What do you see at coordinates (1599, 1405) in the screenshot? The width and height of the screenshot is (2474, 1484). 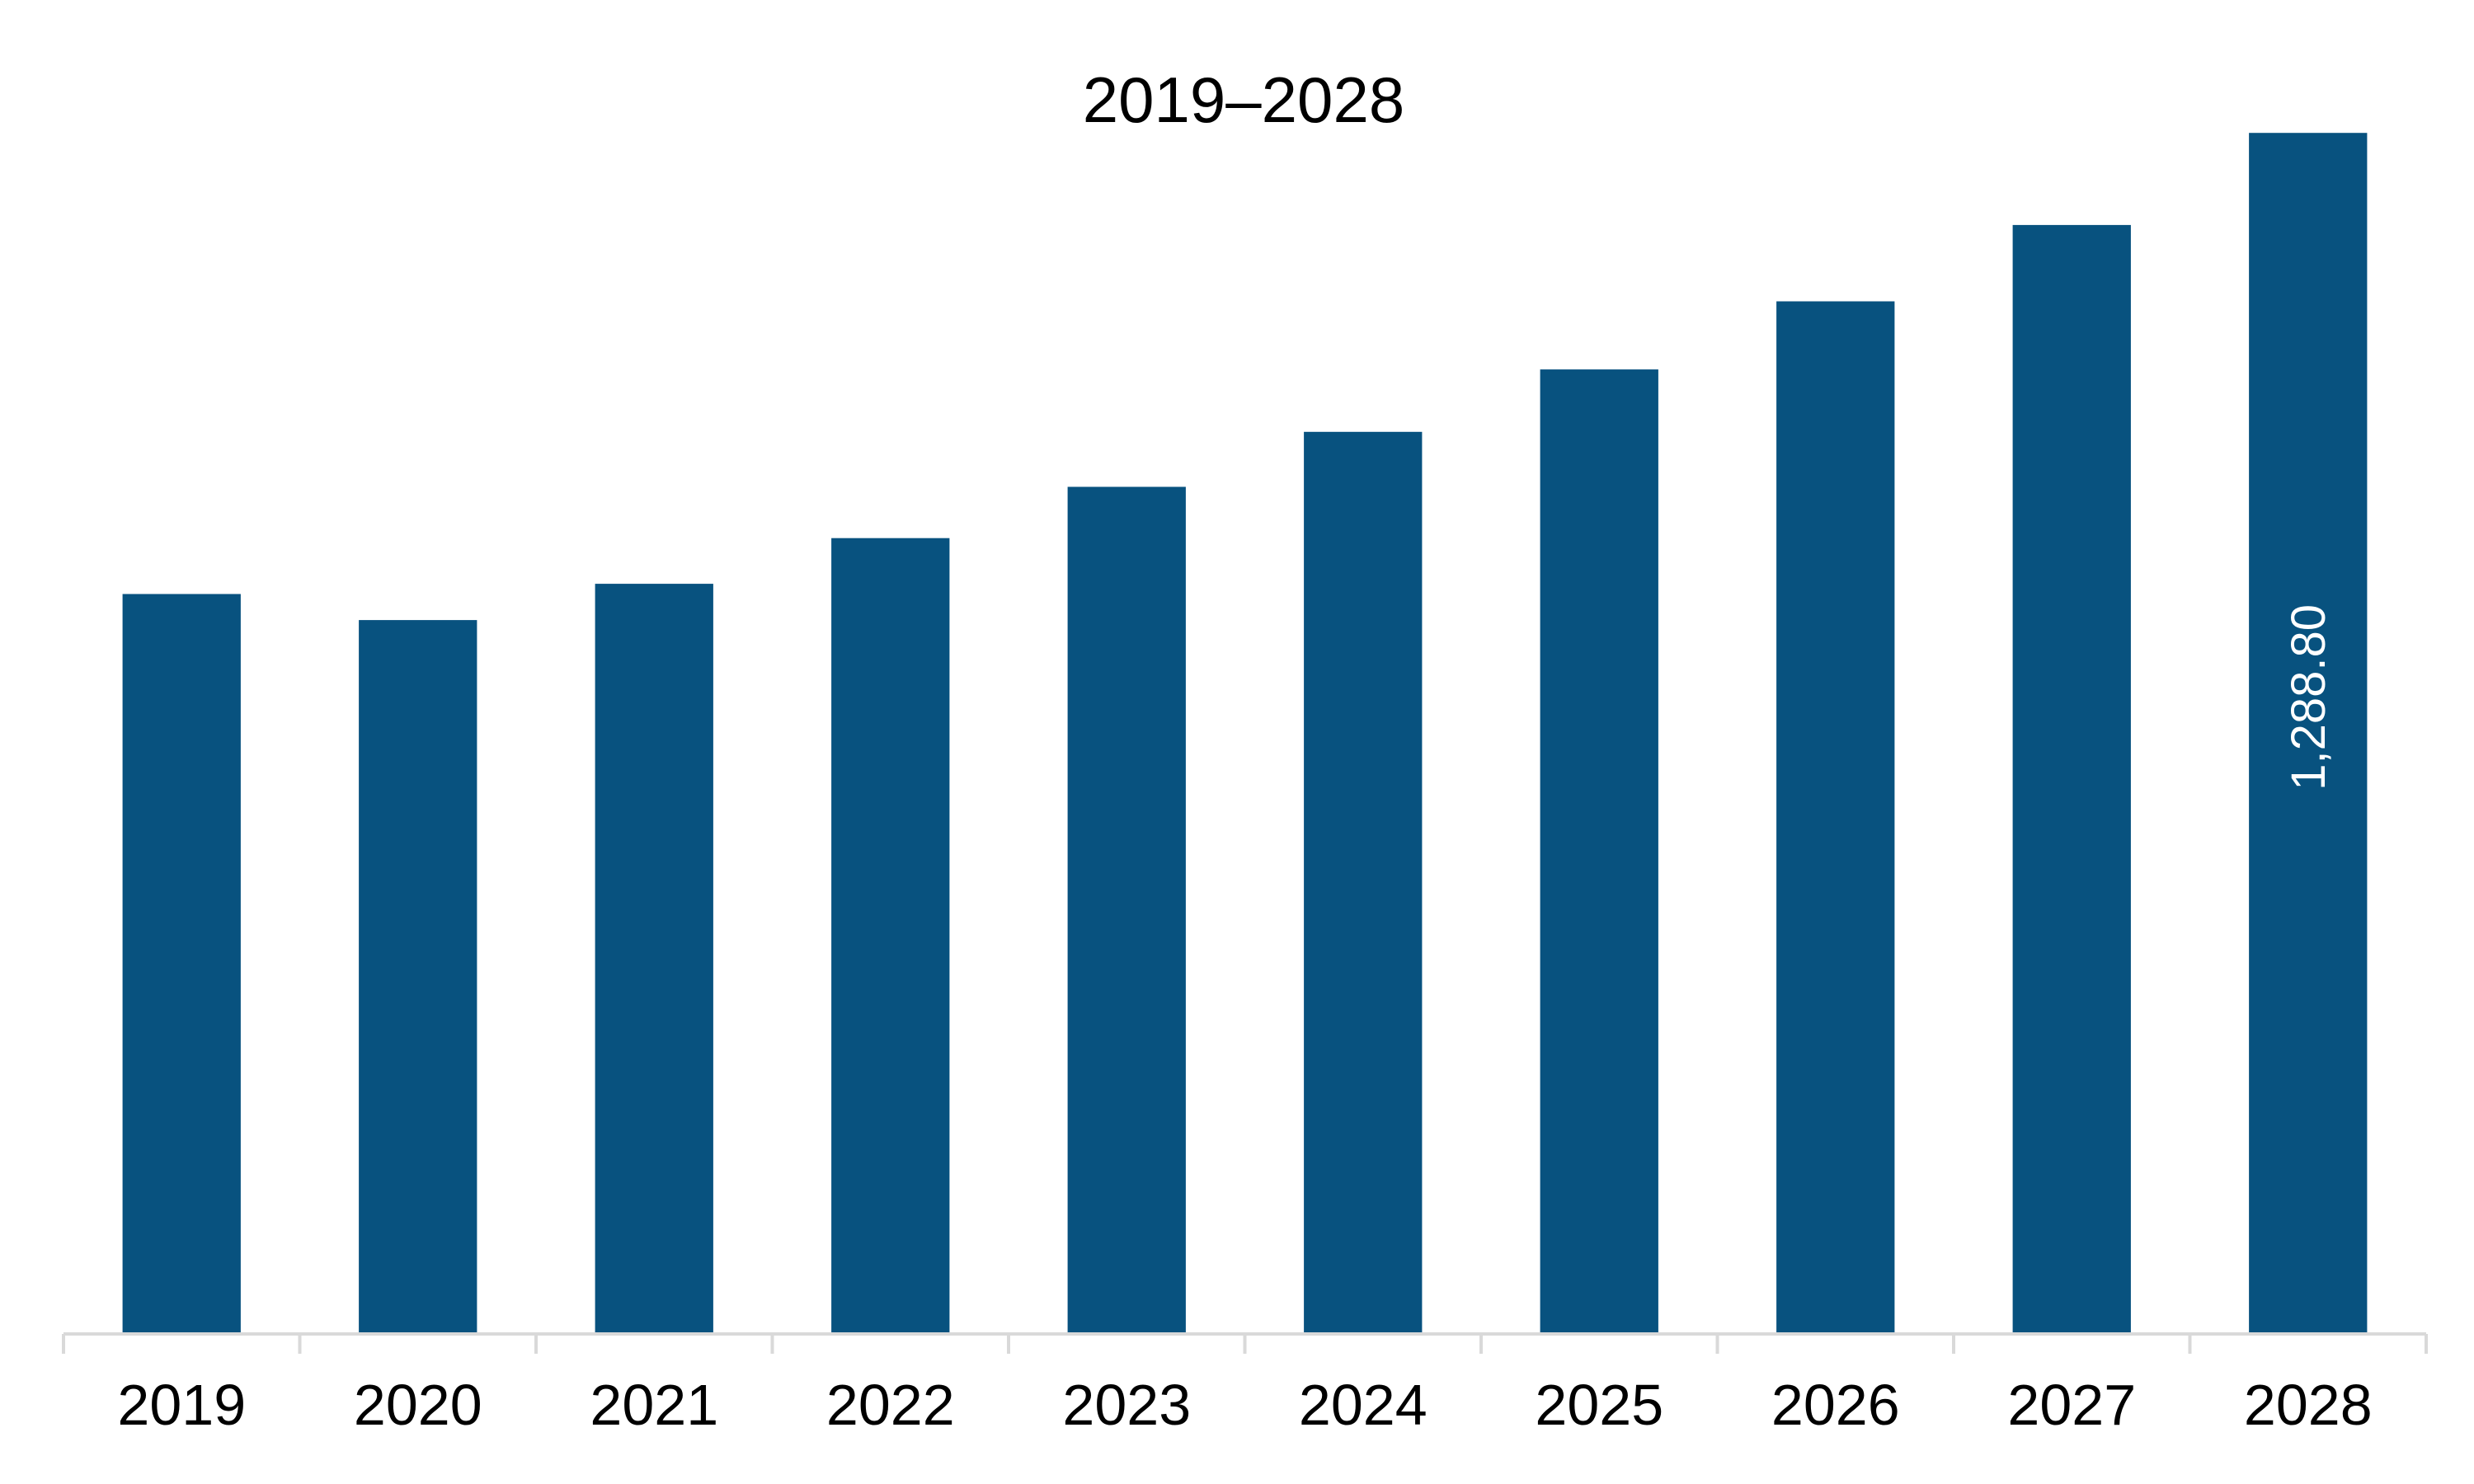 I see `x-tick-label-2025: 2025` at bounding box center [1599, 1405].